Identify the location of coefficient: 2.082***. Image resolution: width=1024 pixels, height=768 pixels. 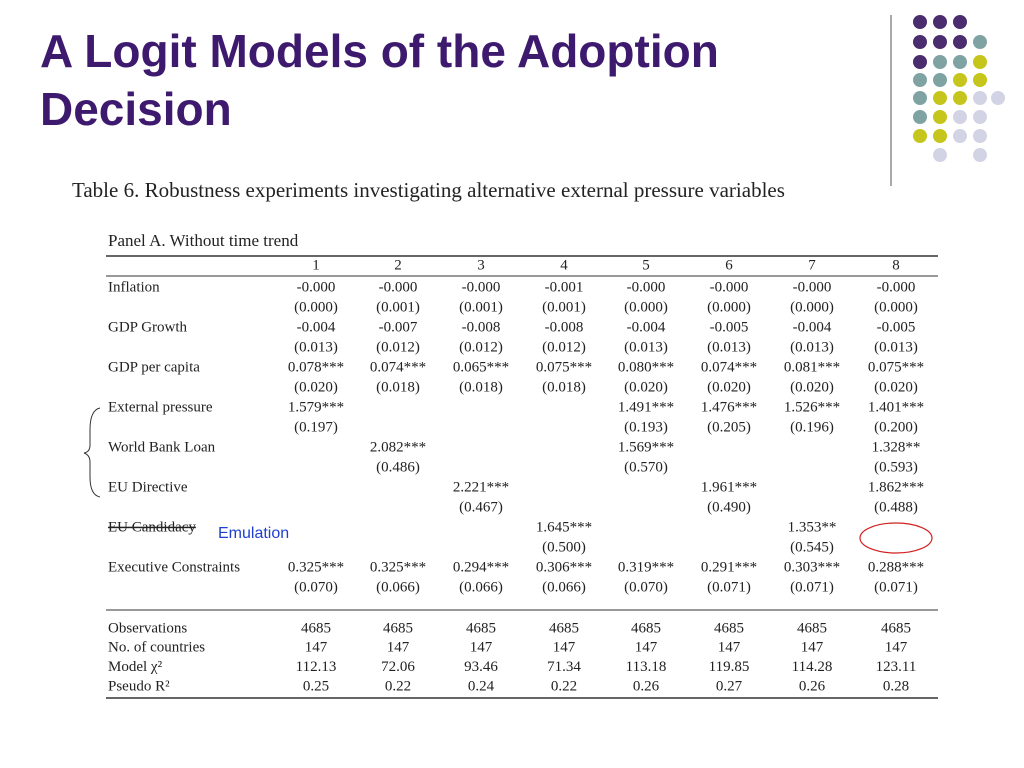
(398, 447).